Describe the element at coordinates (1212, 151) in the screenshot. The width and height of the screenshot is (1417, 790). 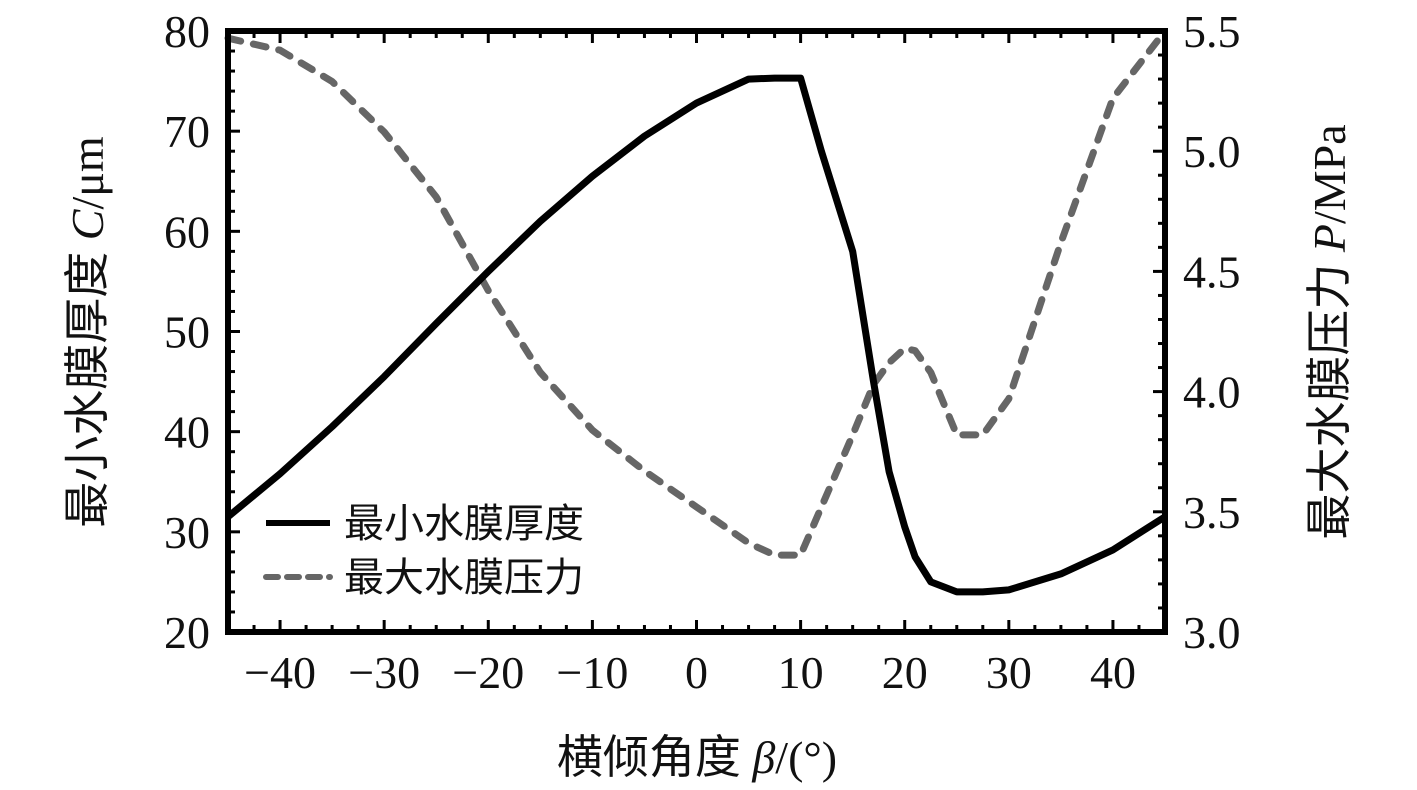
I see `y-right-tick-label: 5.0` at that location.